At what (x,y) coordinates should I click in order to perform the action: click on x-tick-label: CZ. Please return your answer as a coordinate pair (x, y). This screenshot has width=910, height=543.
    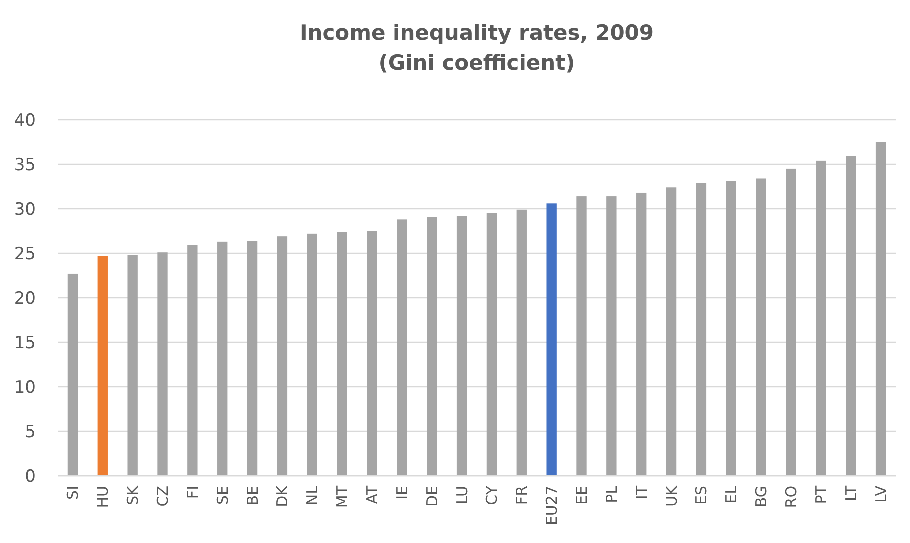
    Looking at the image, I should click on (163, 496).